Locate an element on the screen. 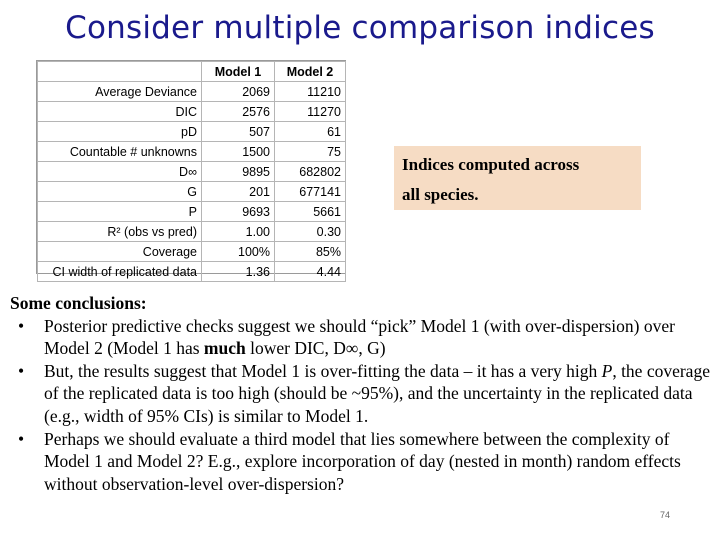  model-1-value: 1500 is located at coordinates (238, 151).